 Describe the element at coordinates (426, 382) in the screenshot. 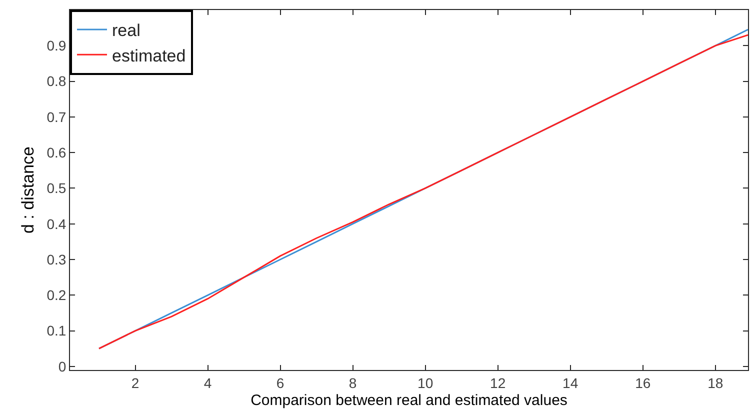

I see `x-tick-label: 10` at that location.